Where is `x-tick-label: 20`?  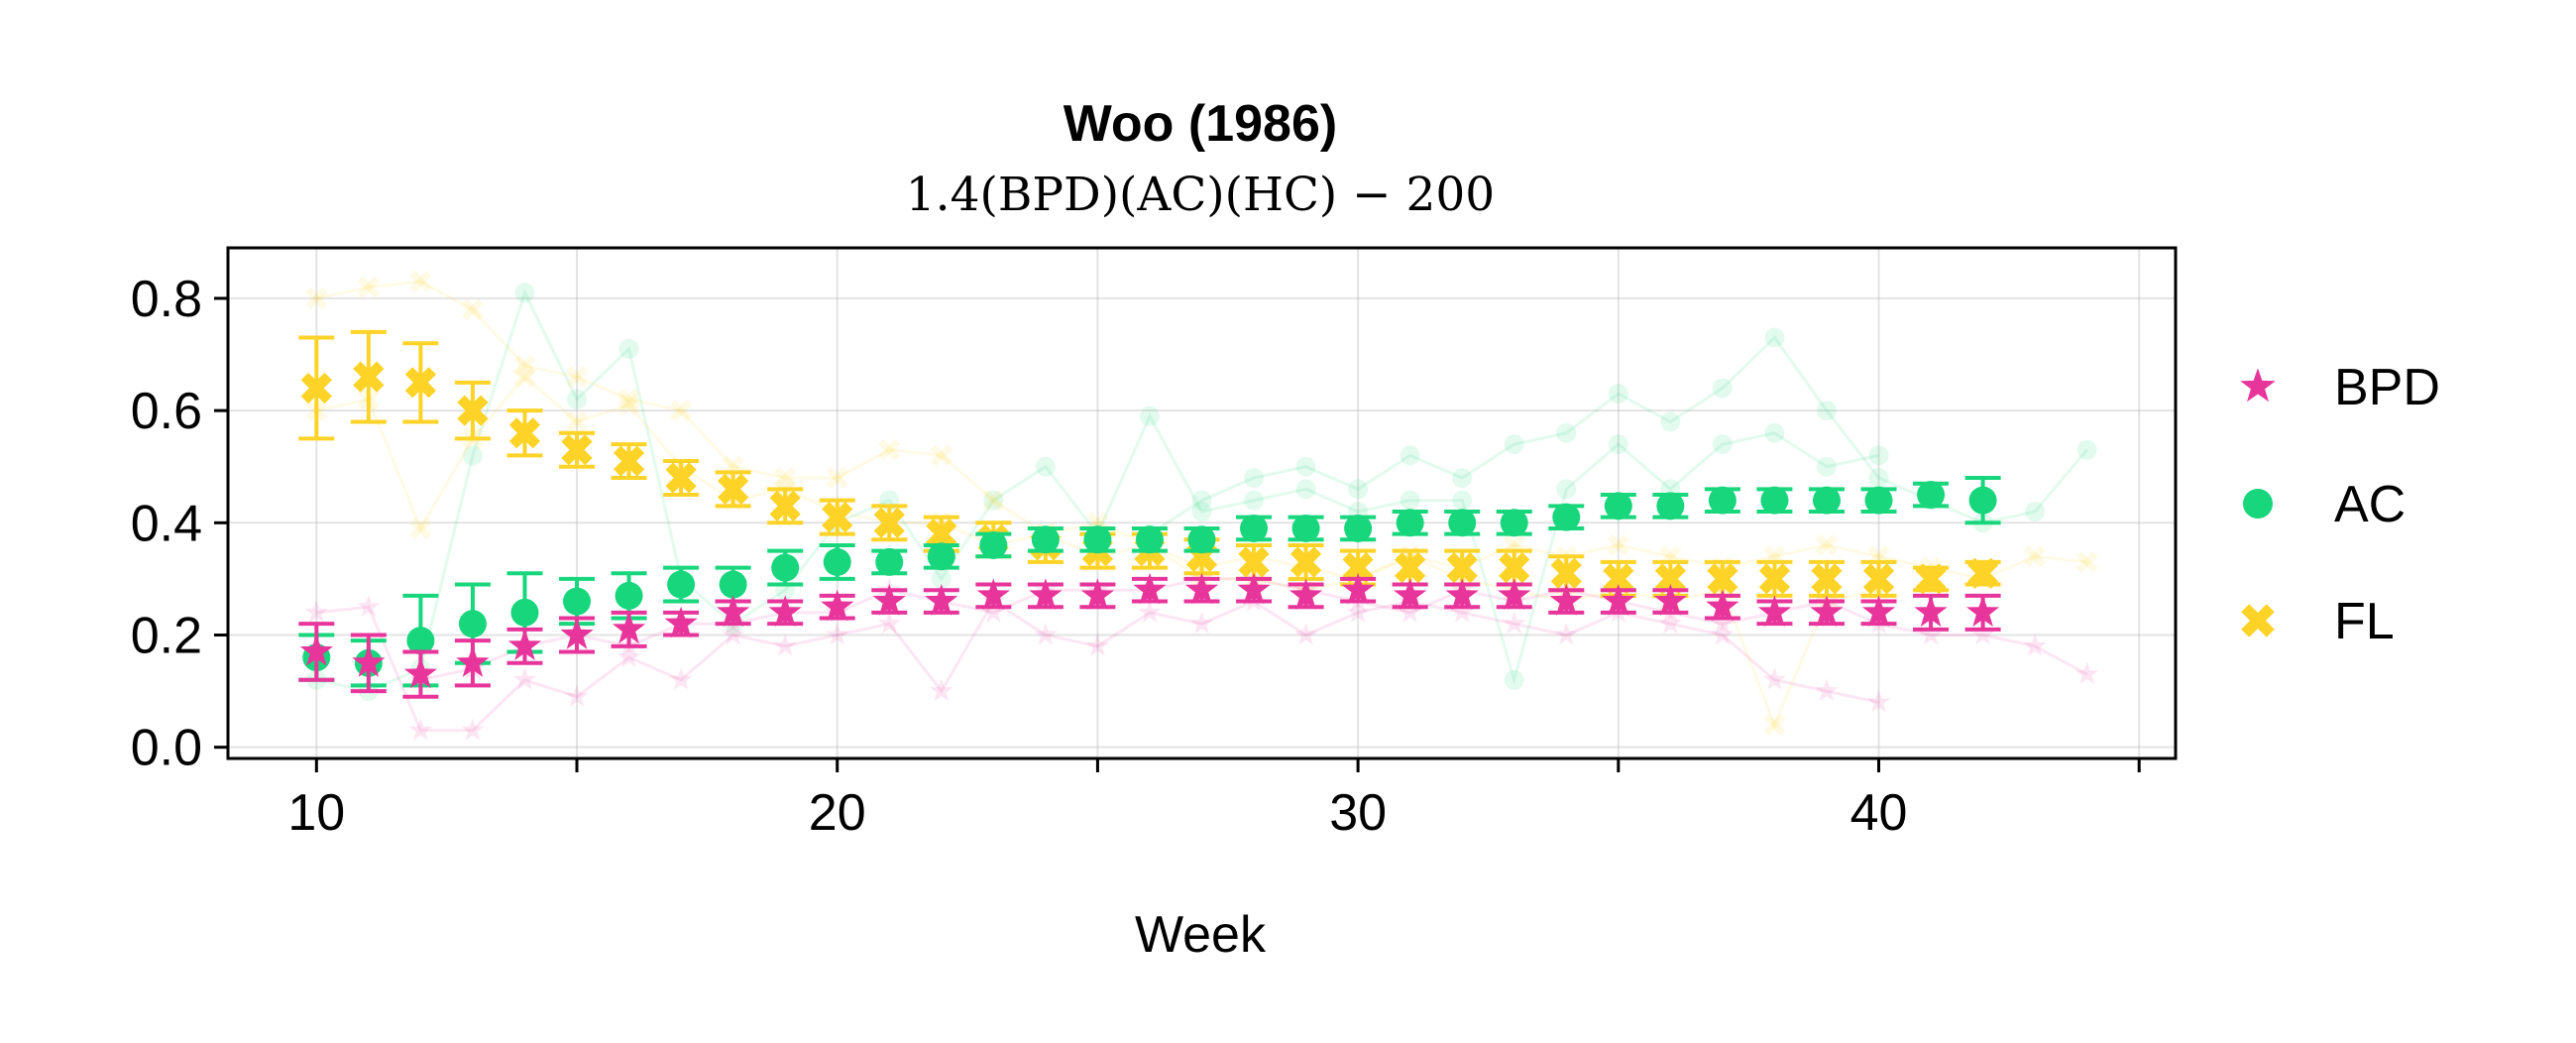
x-tick-label: 20 is located at coordinates (837, 813).